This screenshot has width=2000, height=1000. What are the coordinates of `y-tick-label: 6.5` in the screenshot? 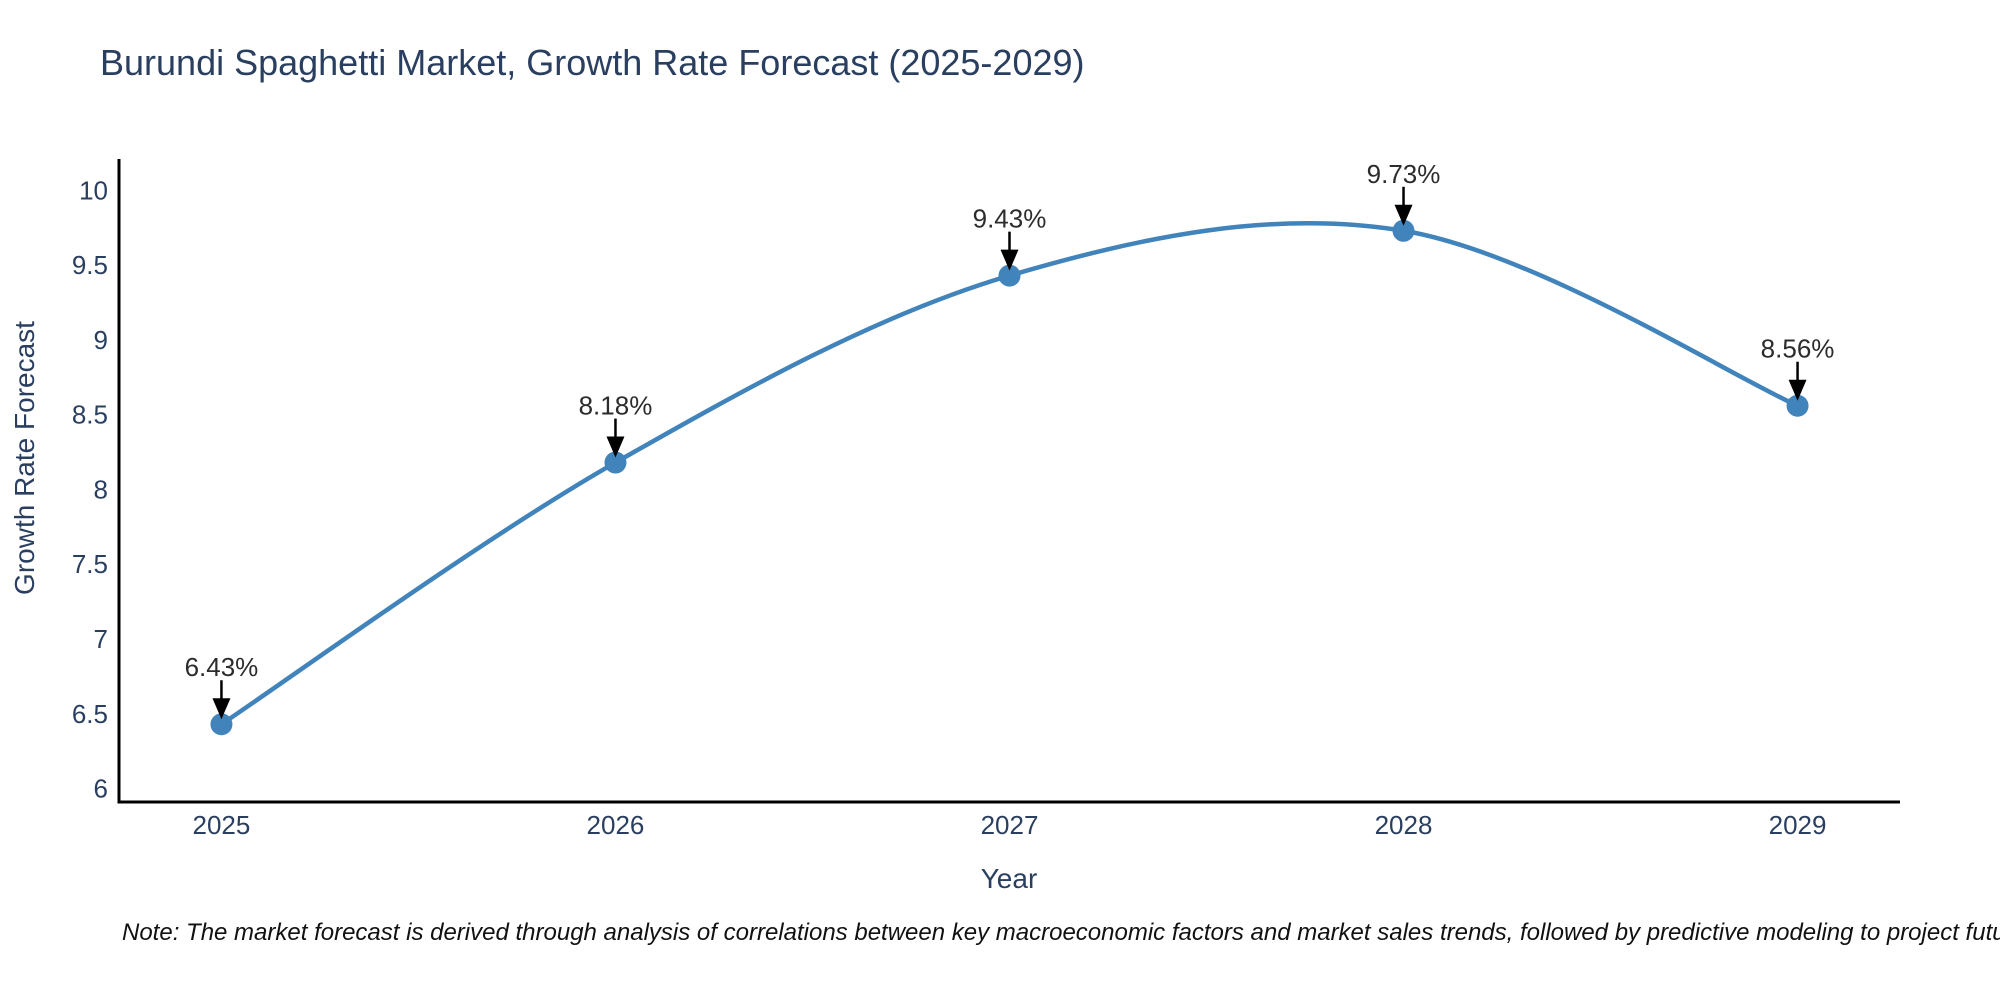 It's located at (90, 714).